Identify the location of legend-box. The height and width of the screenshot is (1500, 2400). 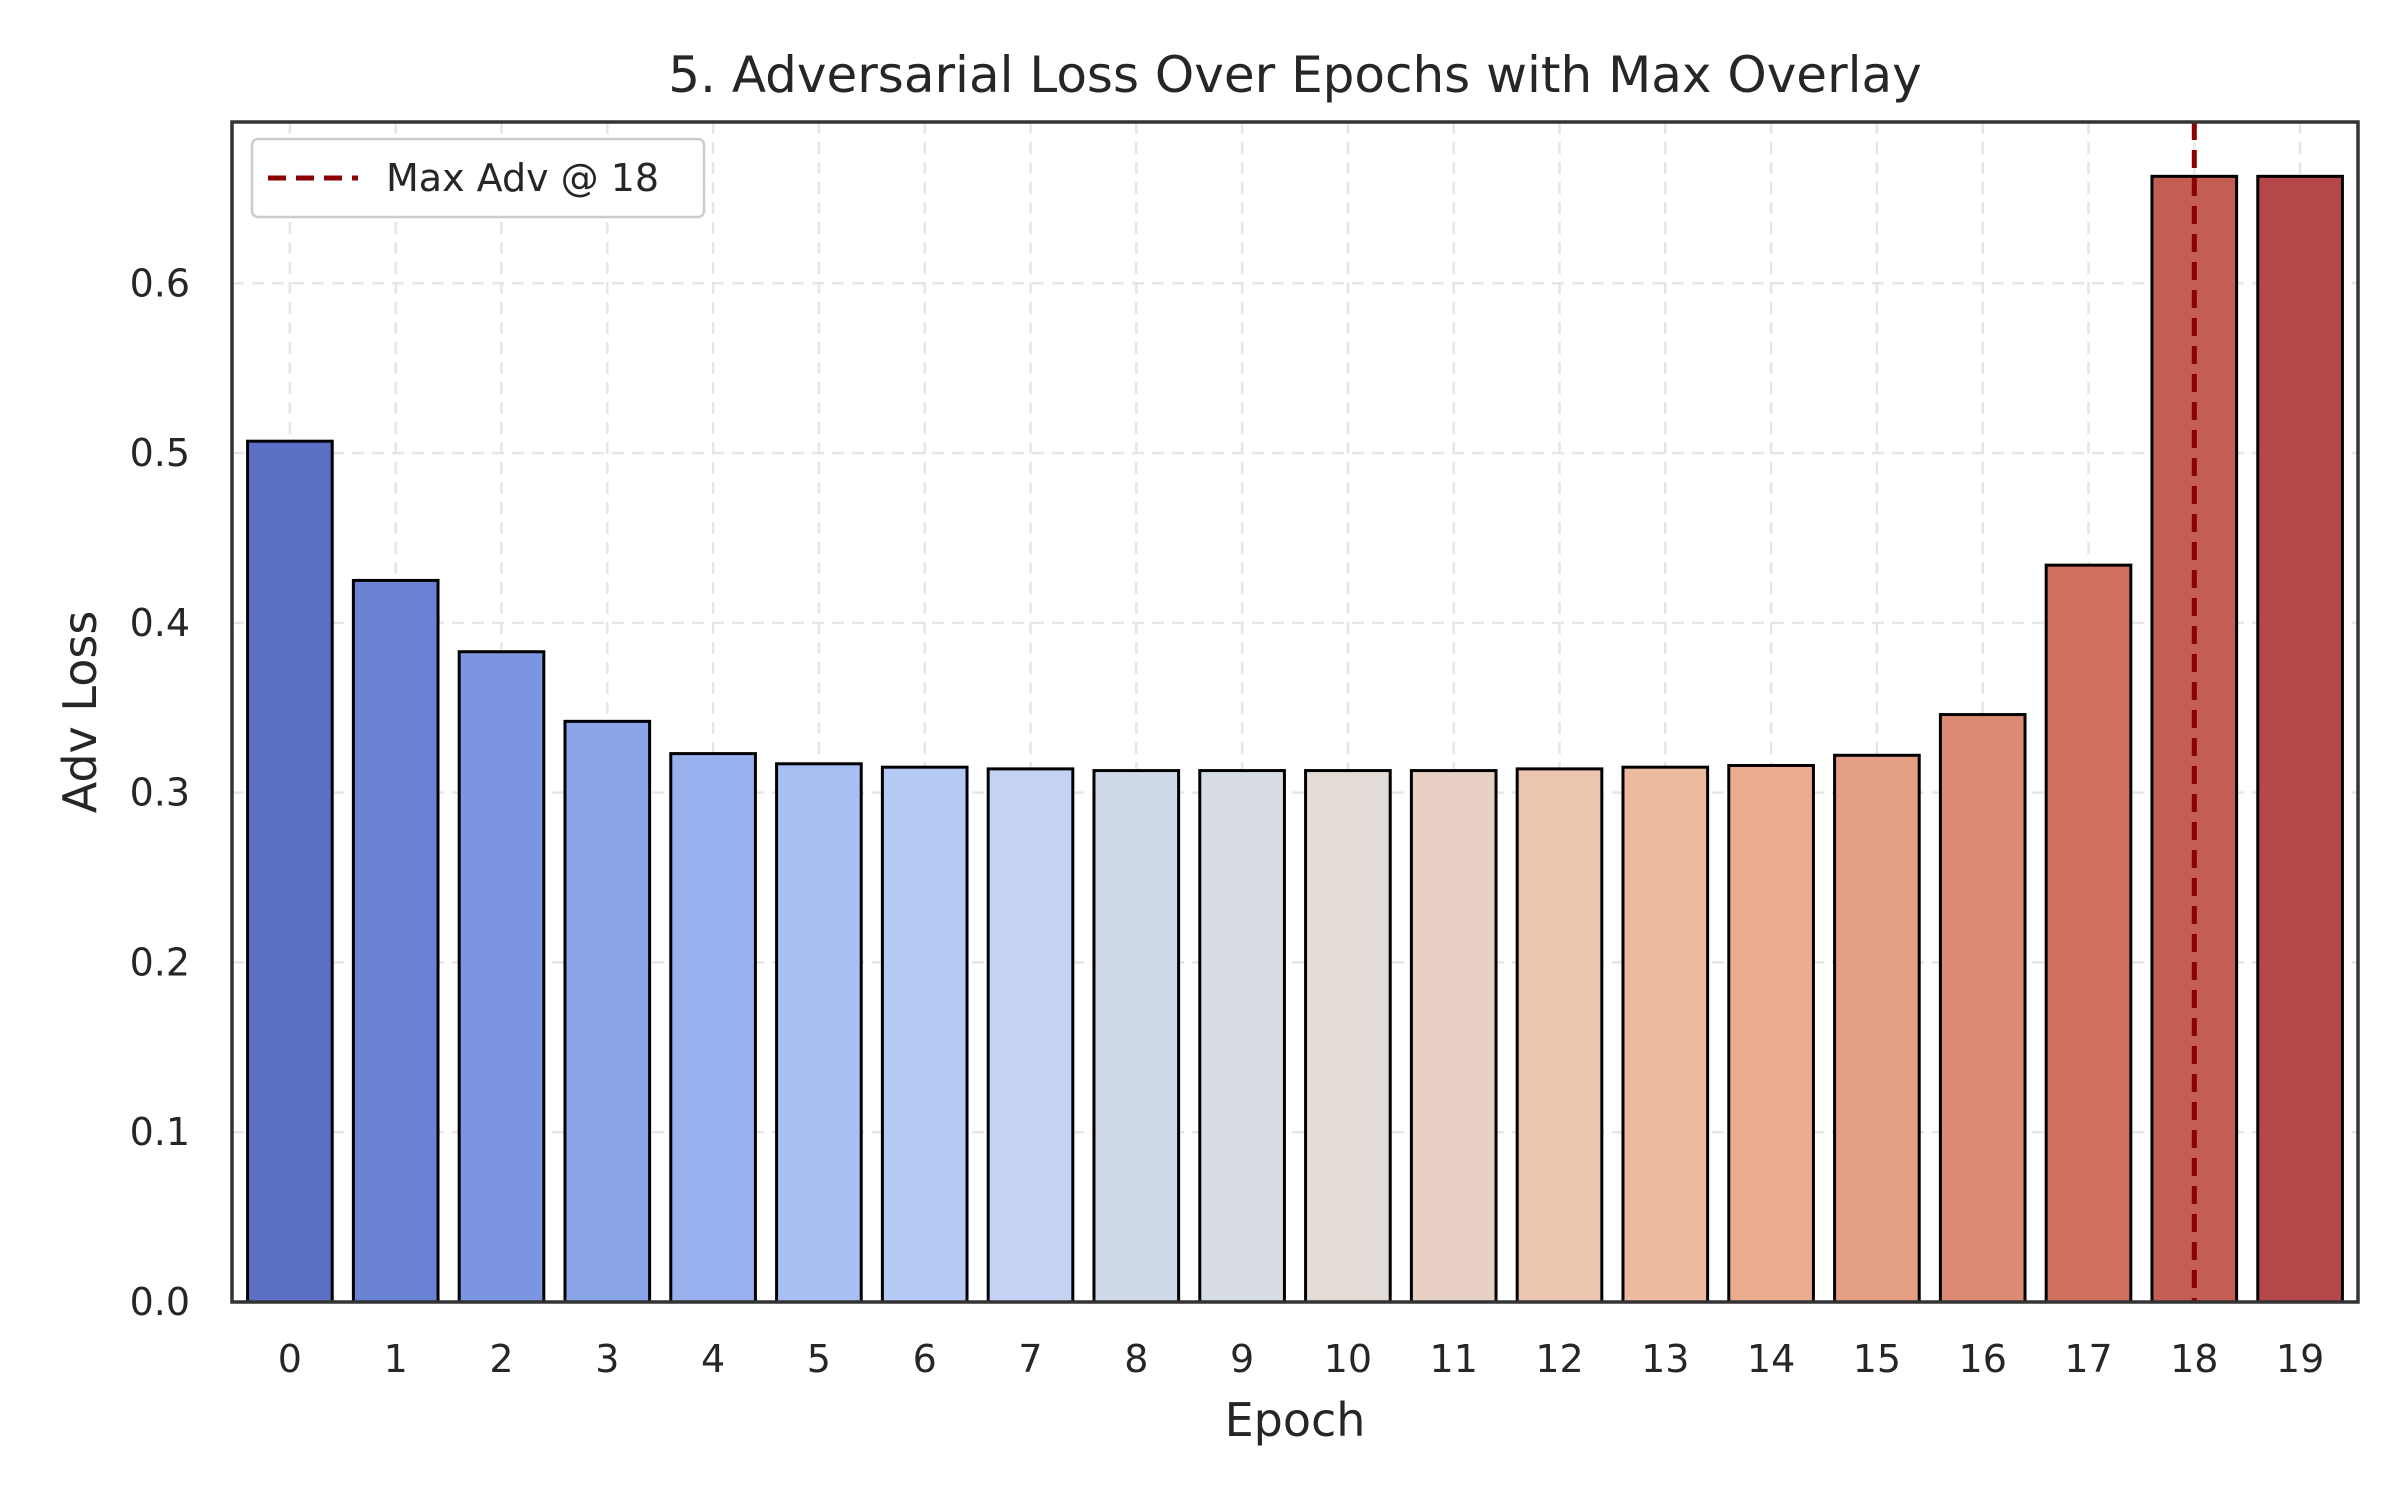
(478, 178).